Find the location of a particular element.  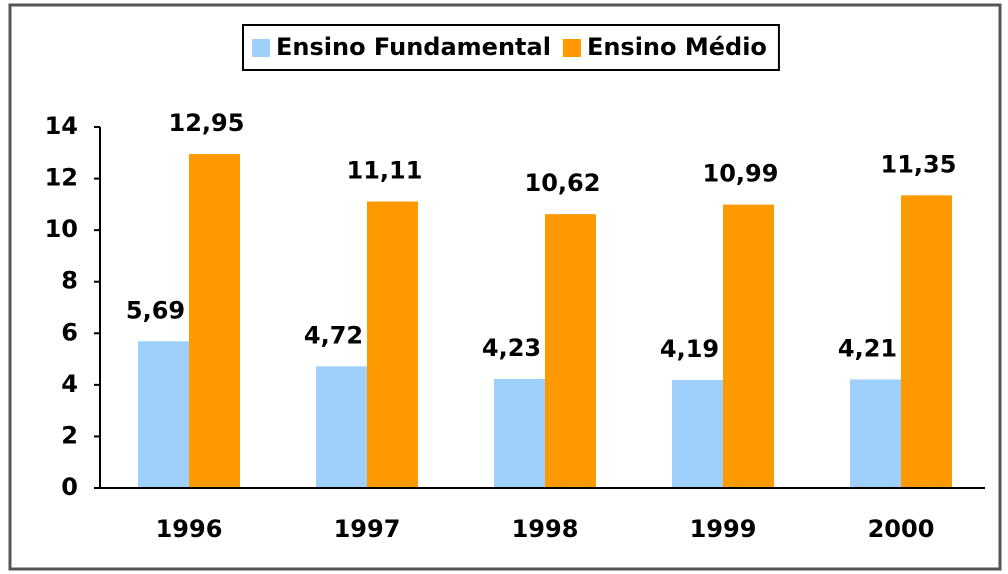

x-tick-label: 1999 is located at coordinates (723, 529).